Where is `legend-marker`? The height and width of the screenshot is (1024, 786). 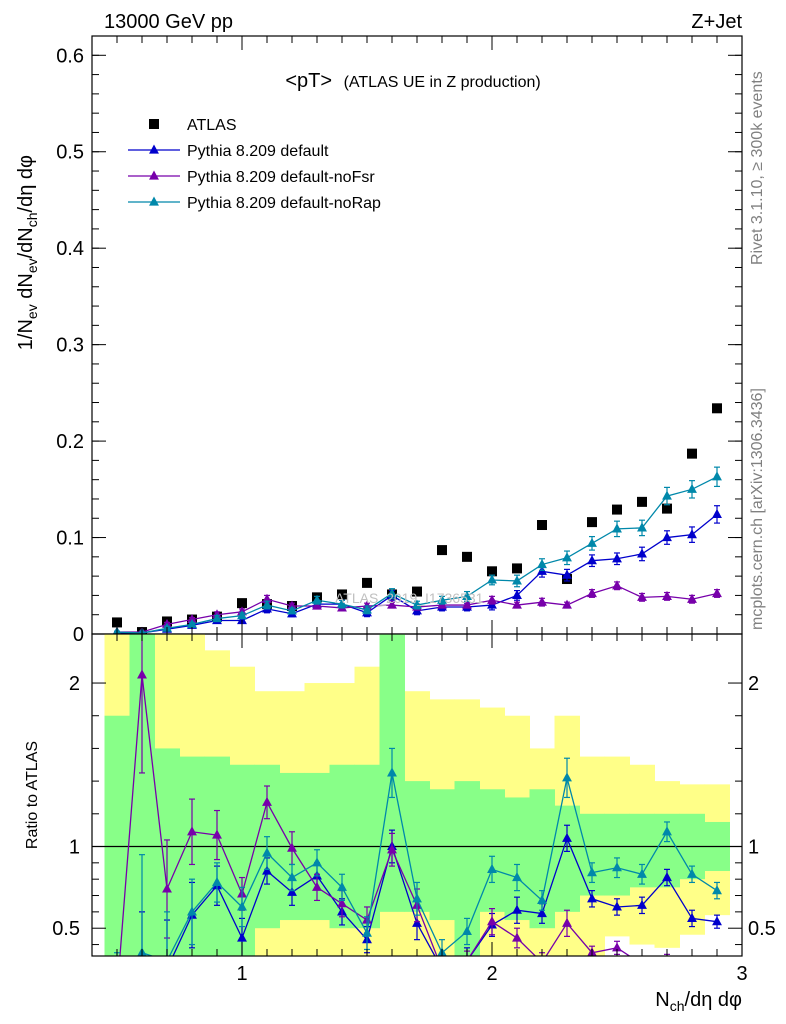 legend-marker is located at coordinates (154, 201).